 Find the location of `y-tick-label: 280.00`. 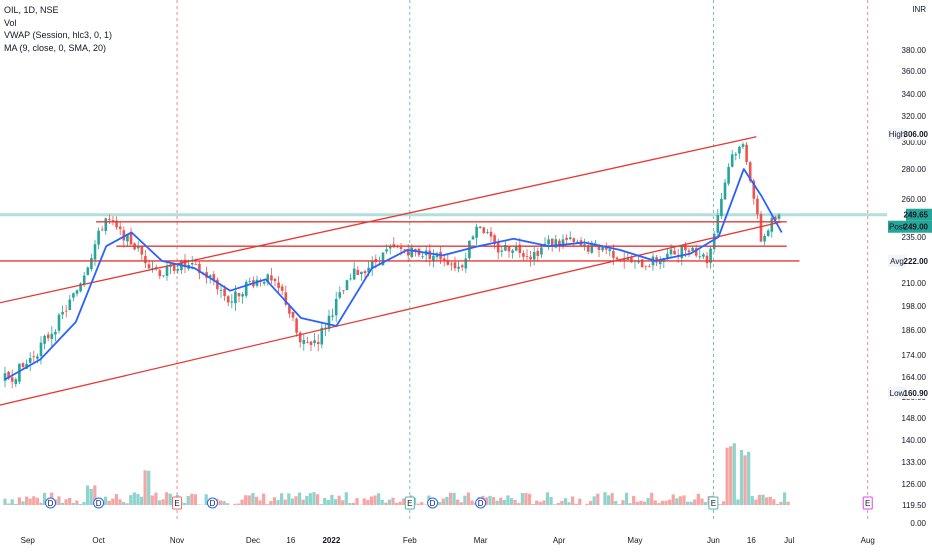

y-tick-label: 280.00 is located at coordinates (914, 169).